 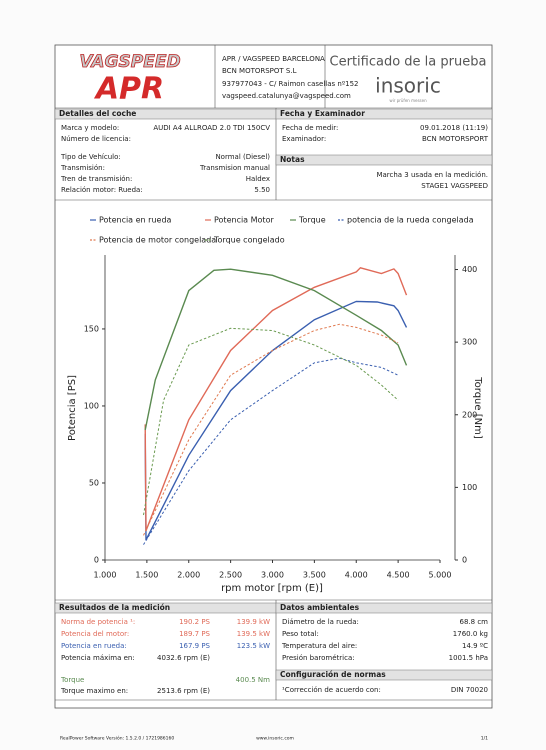 I want to click on legend-entry: Potencia Motor, so click(x=244, y=220).